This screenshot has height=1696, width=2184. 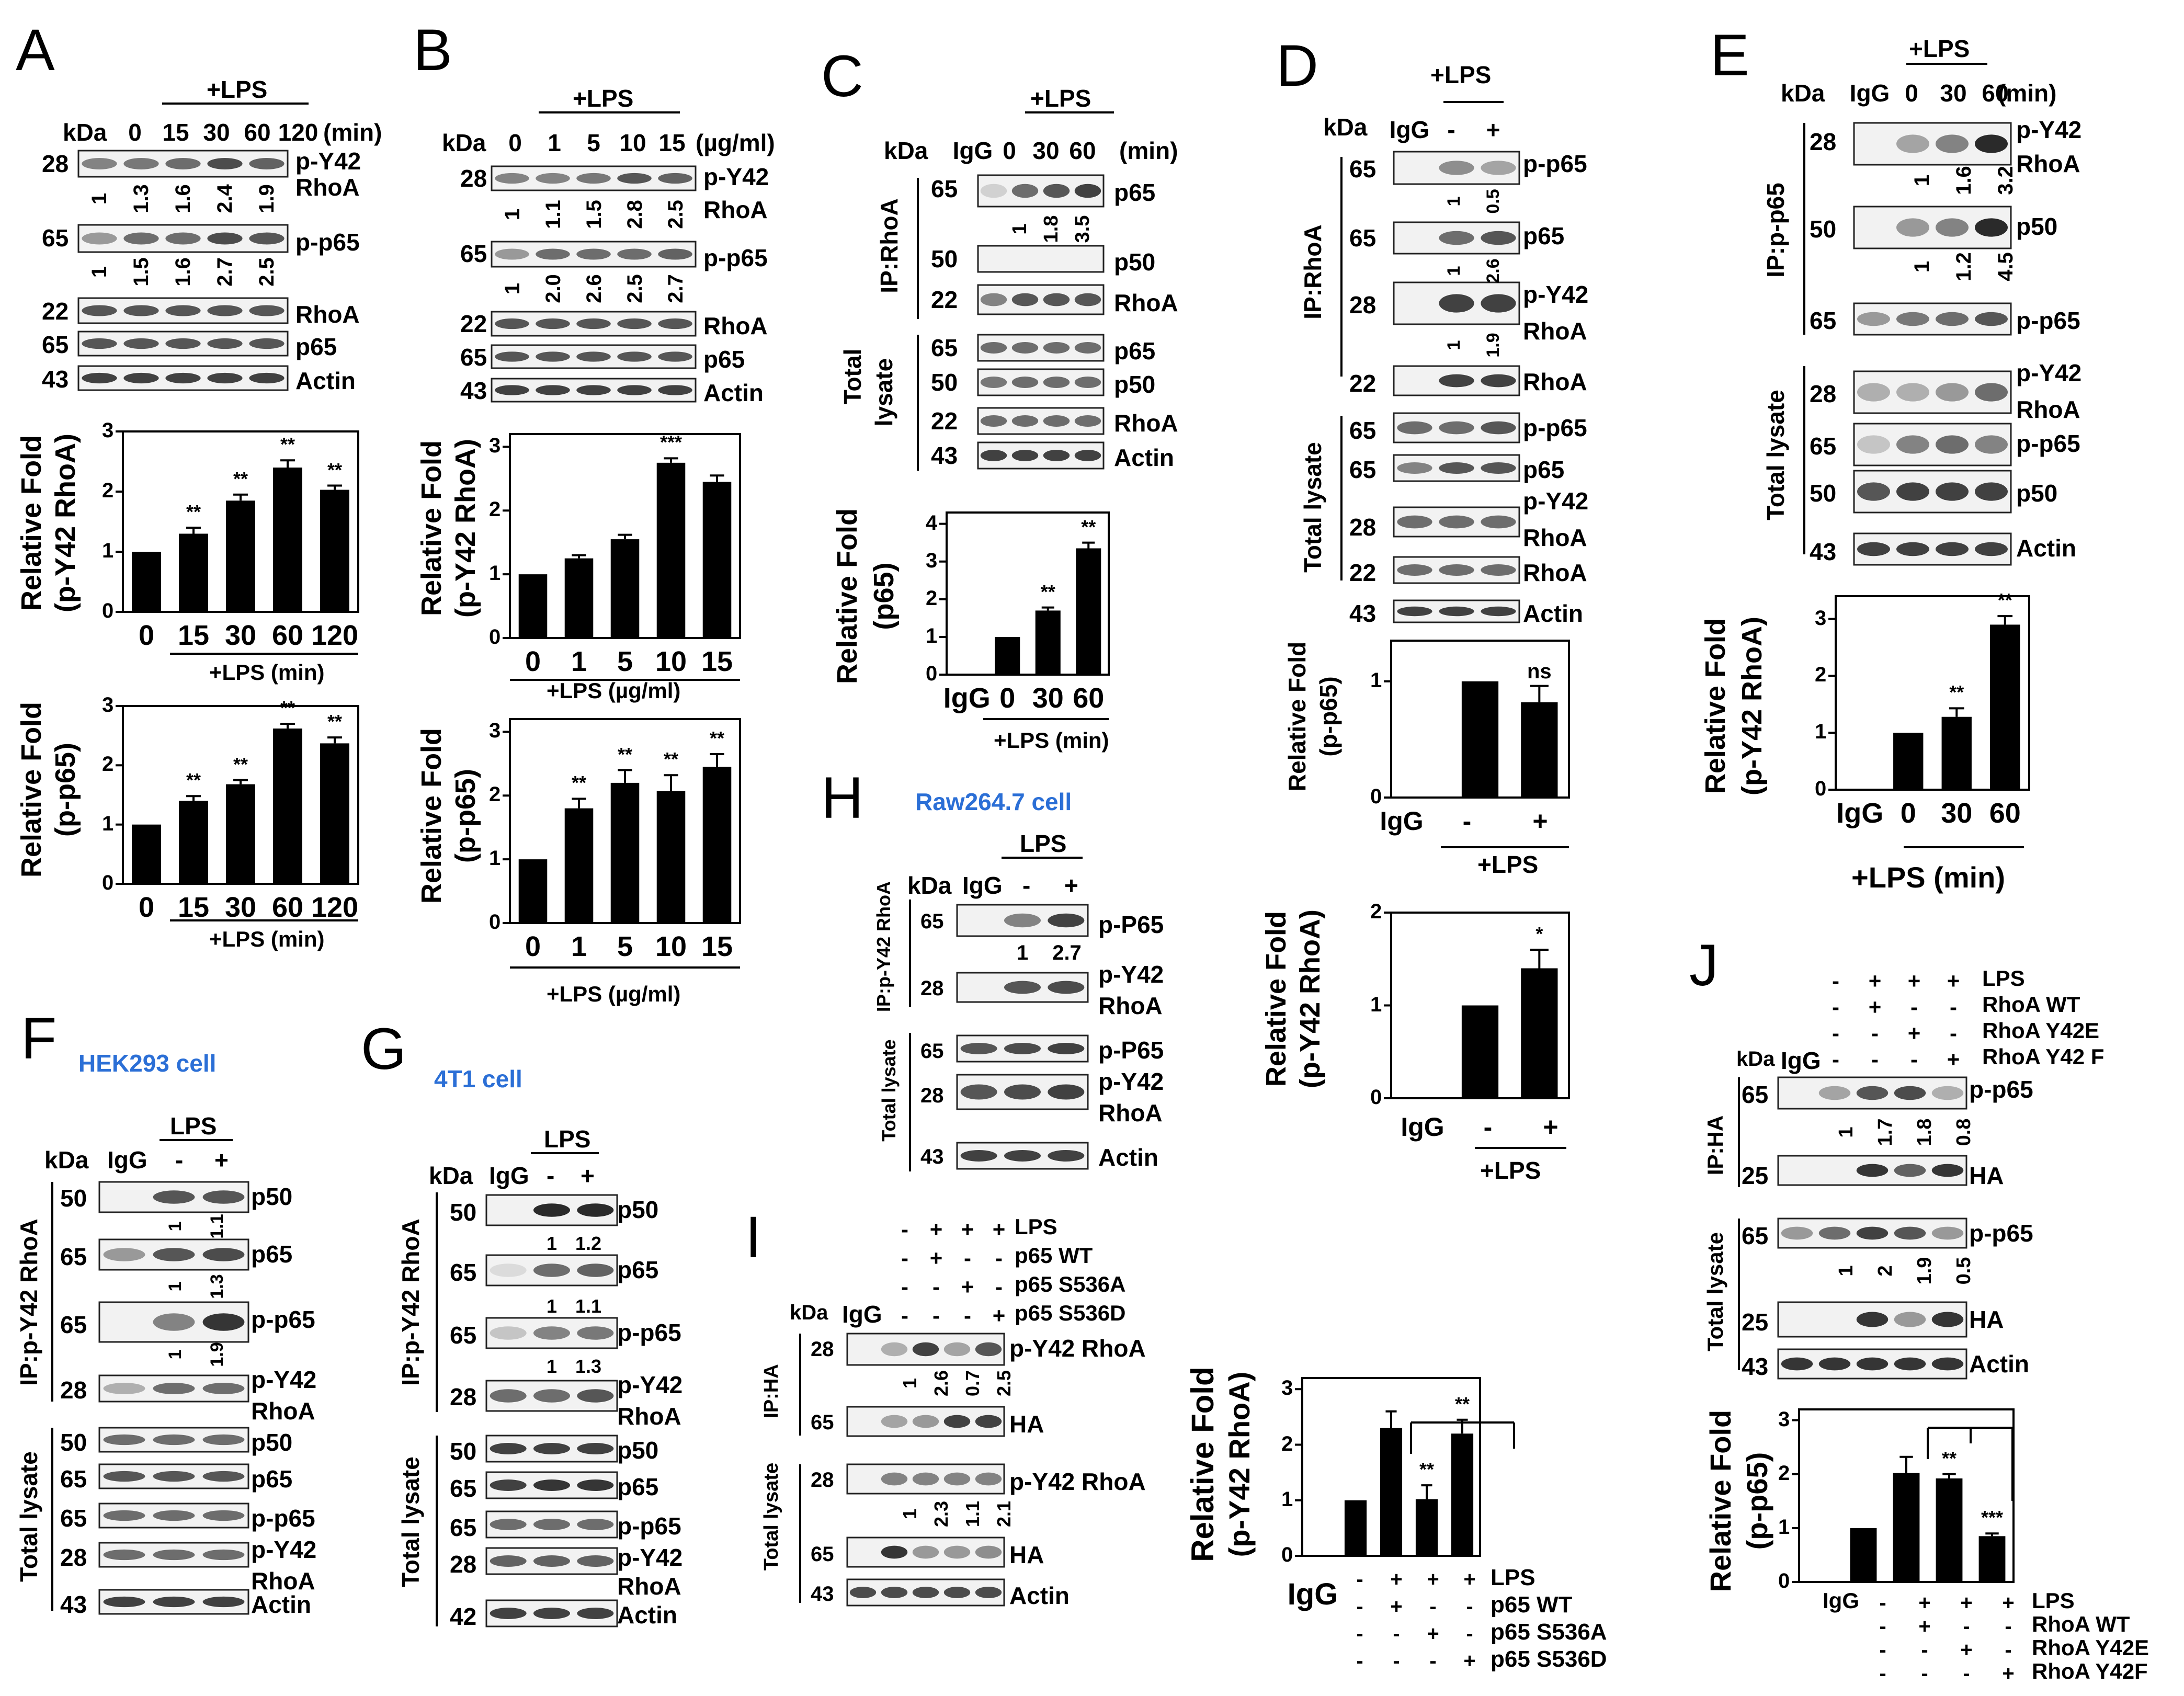 I want to click on panel-label-B: B, so click(x=432, y=50).